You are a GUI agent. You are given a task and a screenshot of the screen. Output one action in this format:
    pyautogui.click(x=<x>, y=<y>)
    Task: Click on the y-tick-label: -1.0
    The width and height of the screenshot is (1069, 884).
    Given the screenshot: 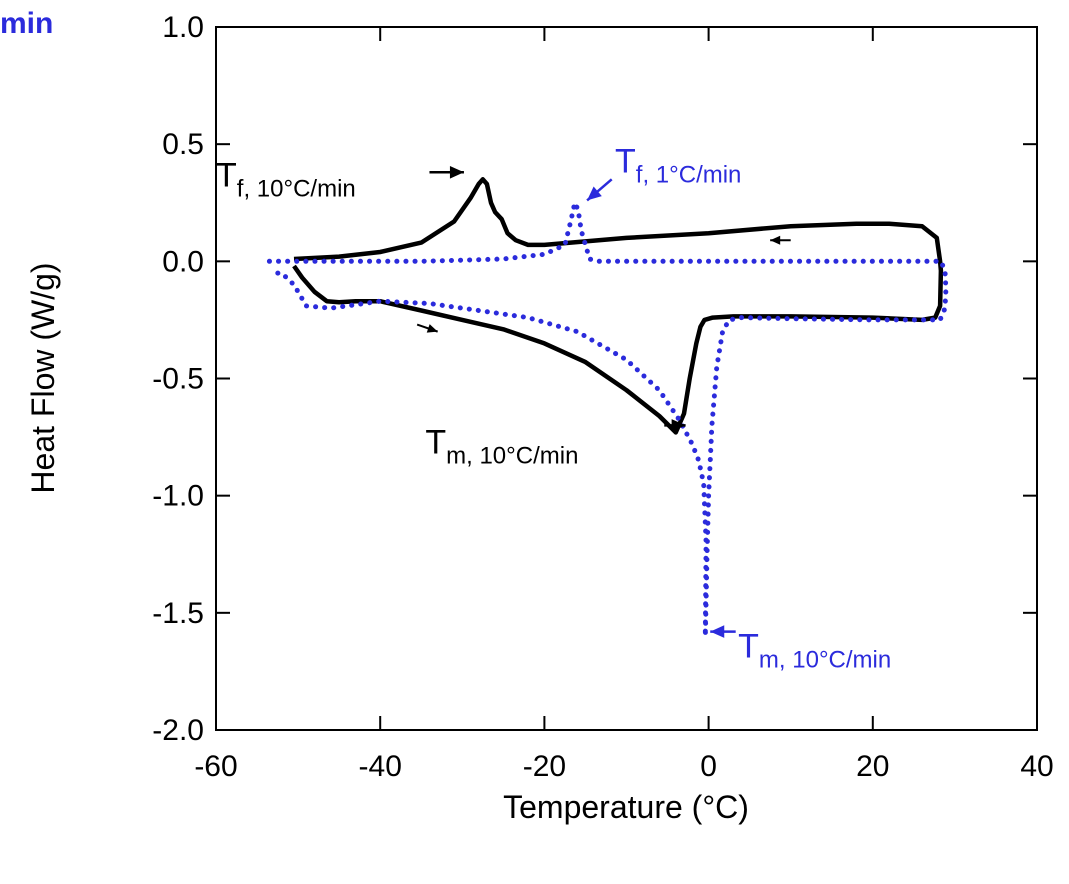 What is the action you would take?
    pyautogui.click(x=178, y=496)
    